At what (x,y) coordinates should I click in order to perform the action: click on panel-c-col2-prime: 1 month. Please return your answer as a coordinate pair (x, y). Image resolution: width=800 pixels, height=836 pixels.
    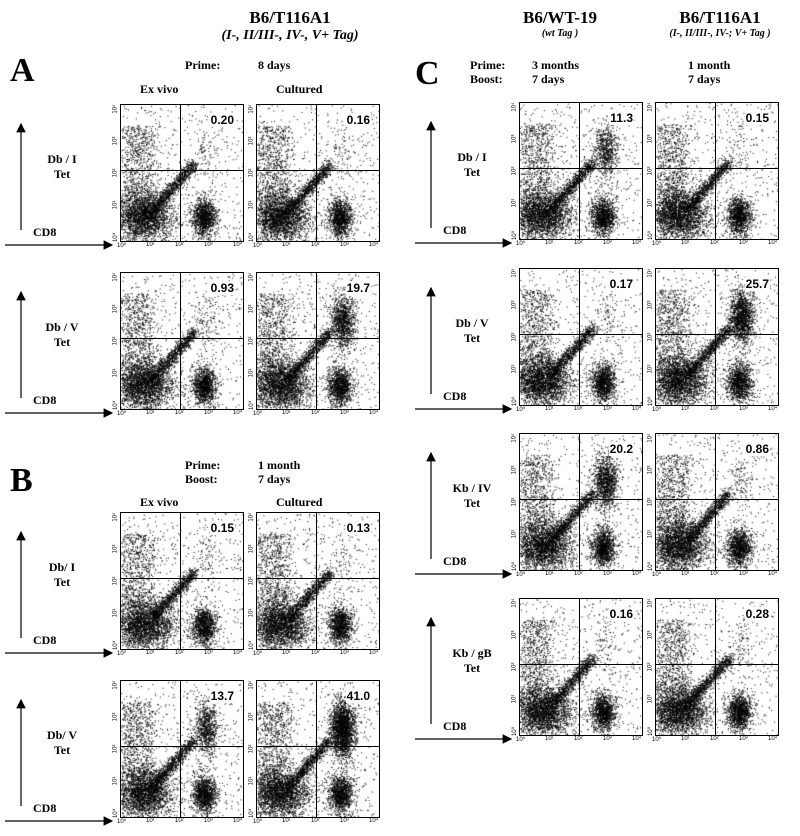
    Looking at the image, I should click on (709, 65).